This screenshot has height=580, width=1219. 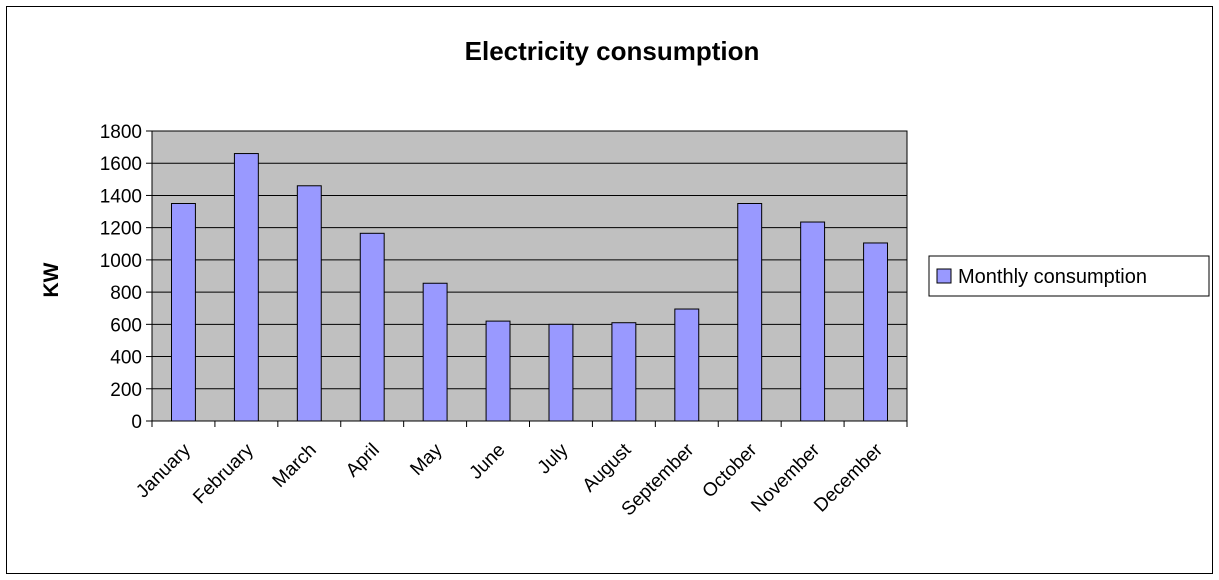 What do you see at coordinates (612, 51) in the screenshot?
I see `chart-title: Electricity consumption` at bounding box center [612, 51].